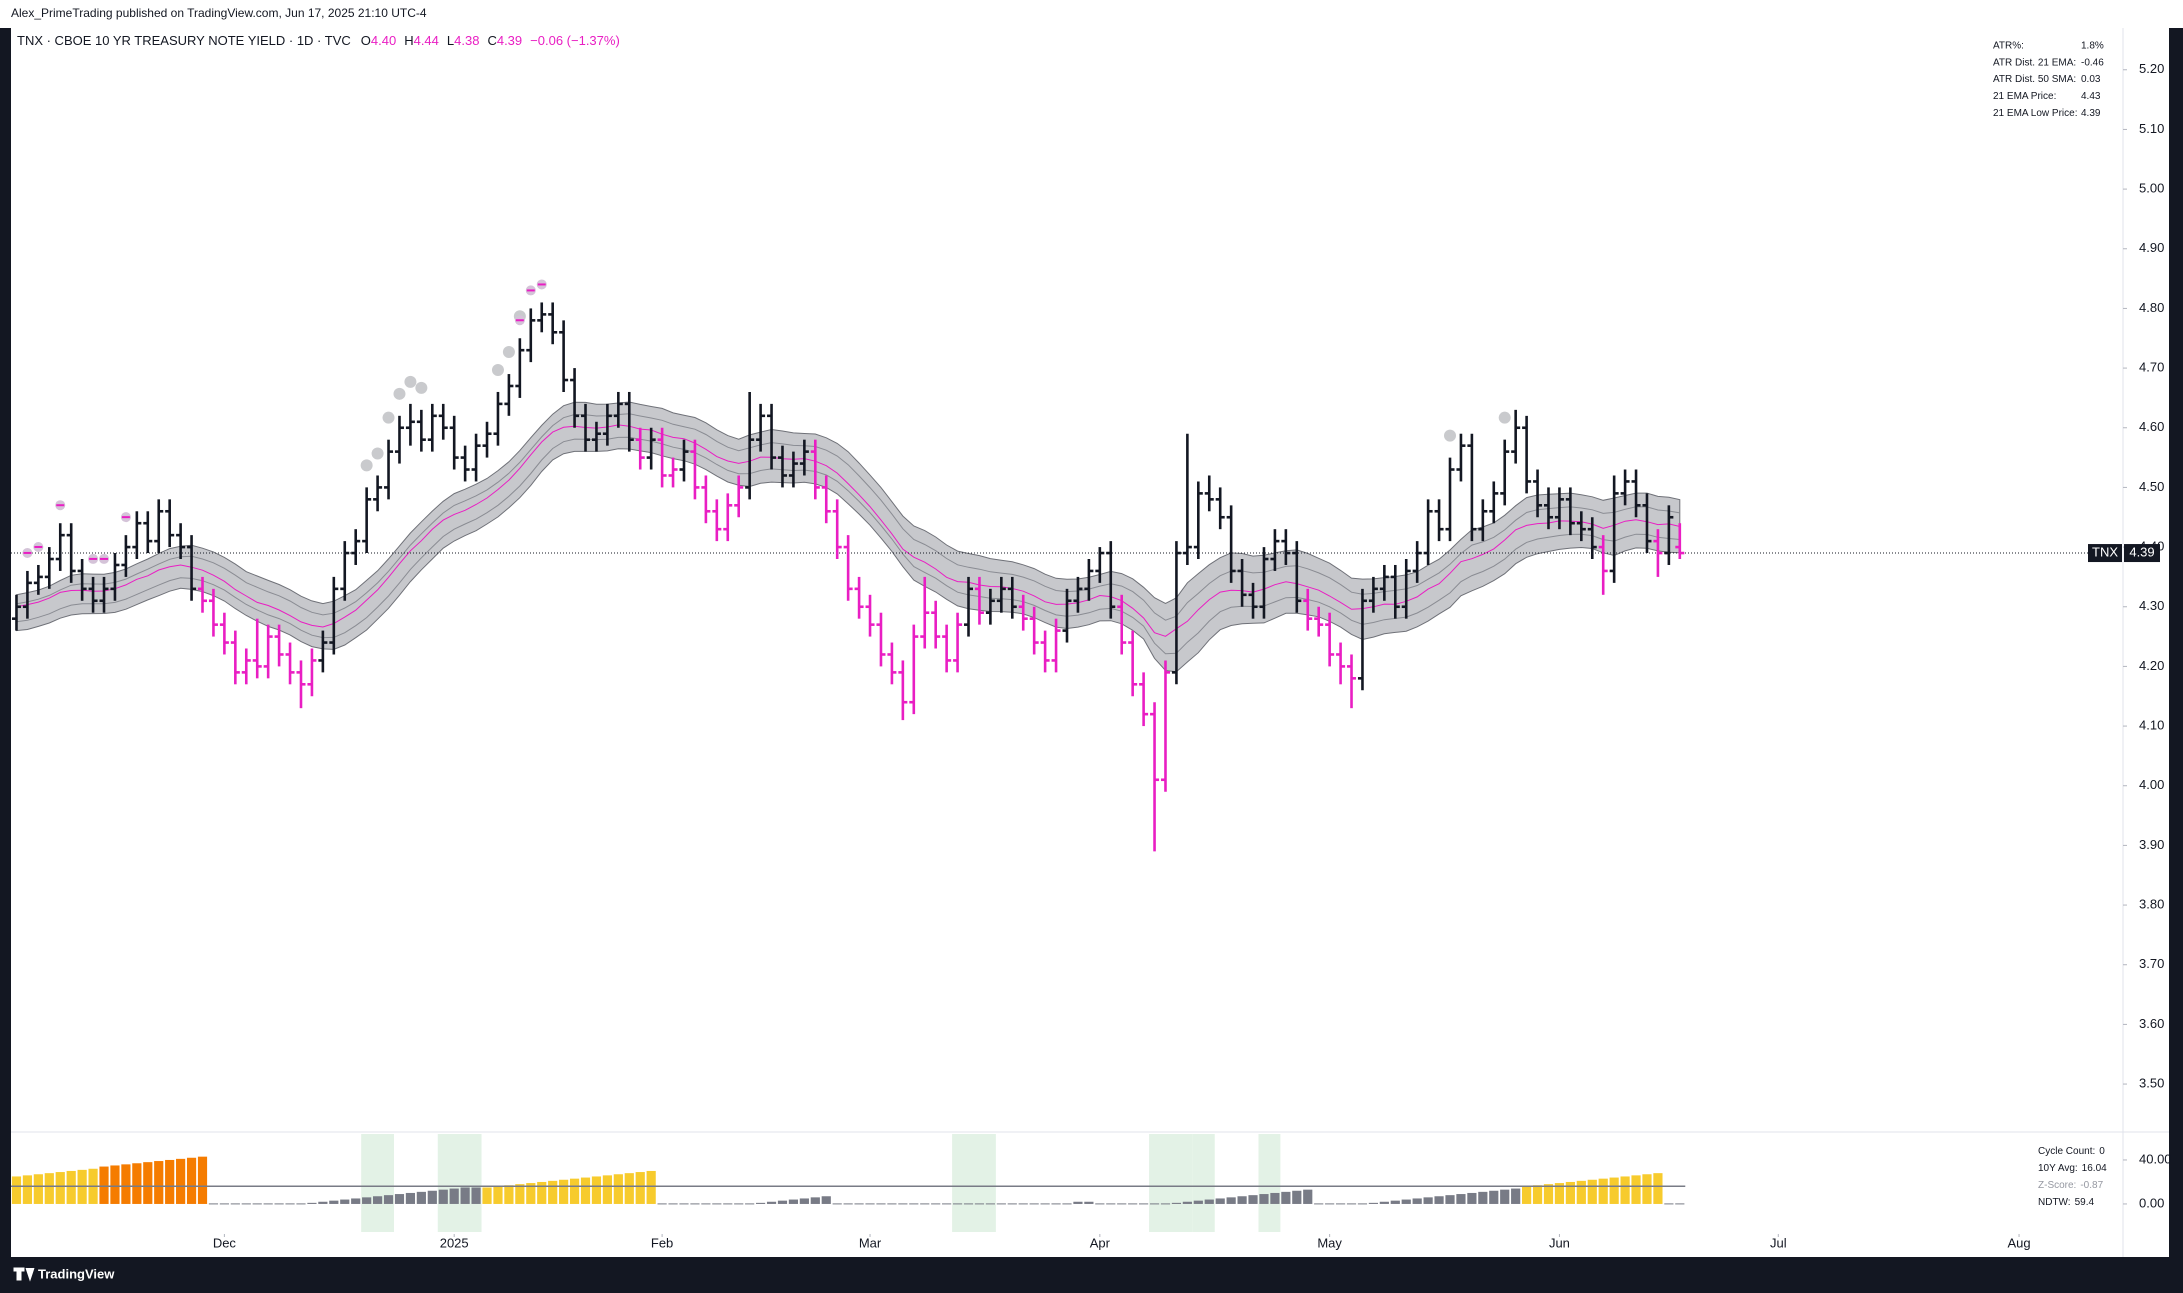  Describe the element at coordinates (2054, 1202) in the screenshot. I see `info-label: NDTW:` at that location.